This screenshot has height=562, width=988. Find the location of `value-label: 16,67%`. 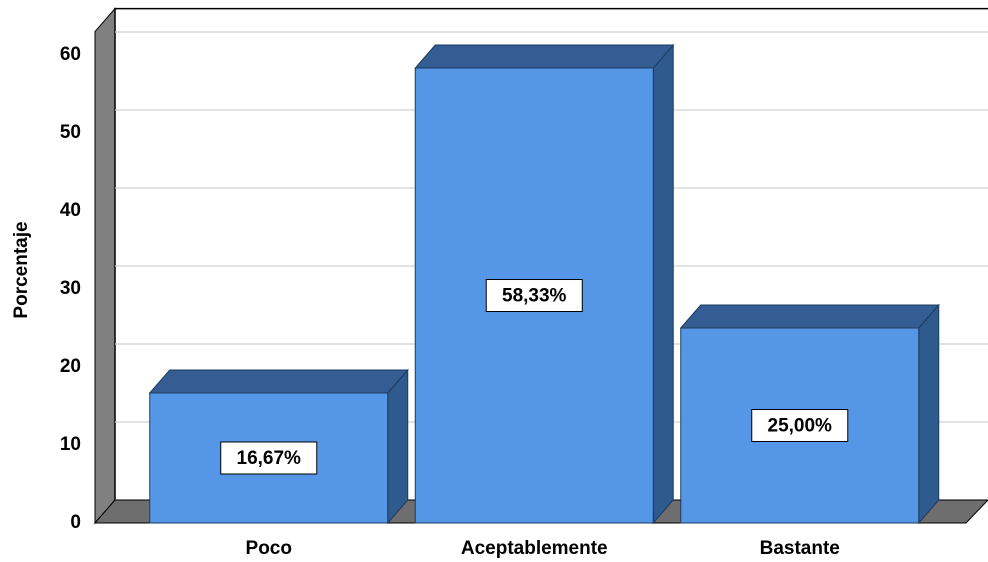

value-label: 16,67% is located at coordinates (269, 458).